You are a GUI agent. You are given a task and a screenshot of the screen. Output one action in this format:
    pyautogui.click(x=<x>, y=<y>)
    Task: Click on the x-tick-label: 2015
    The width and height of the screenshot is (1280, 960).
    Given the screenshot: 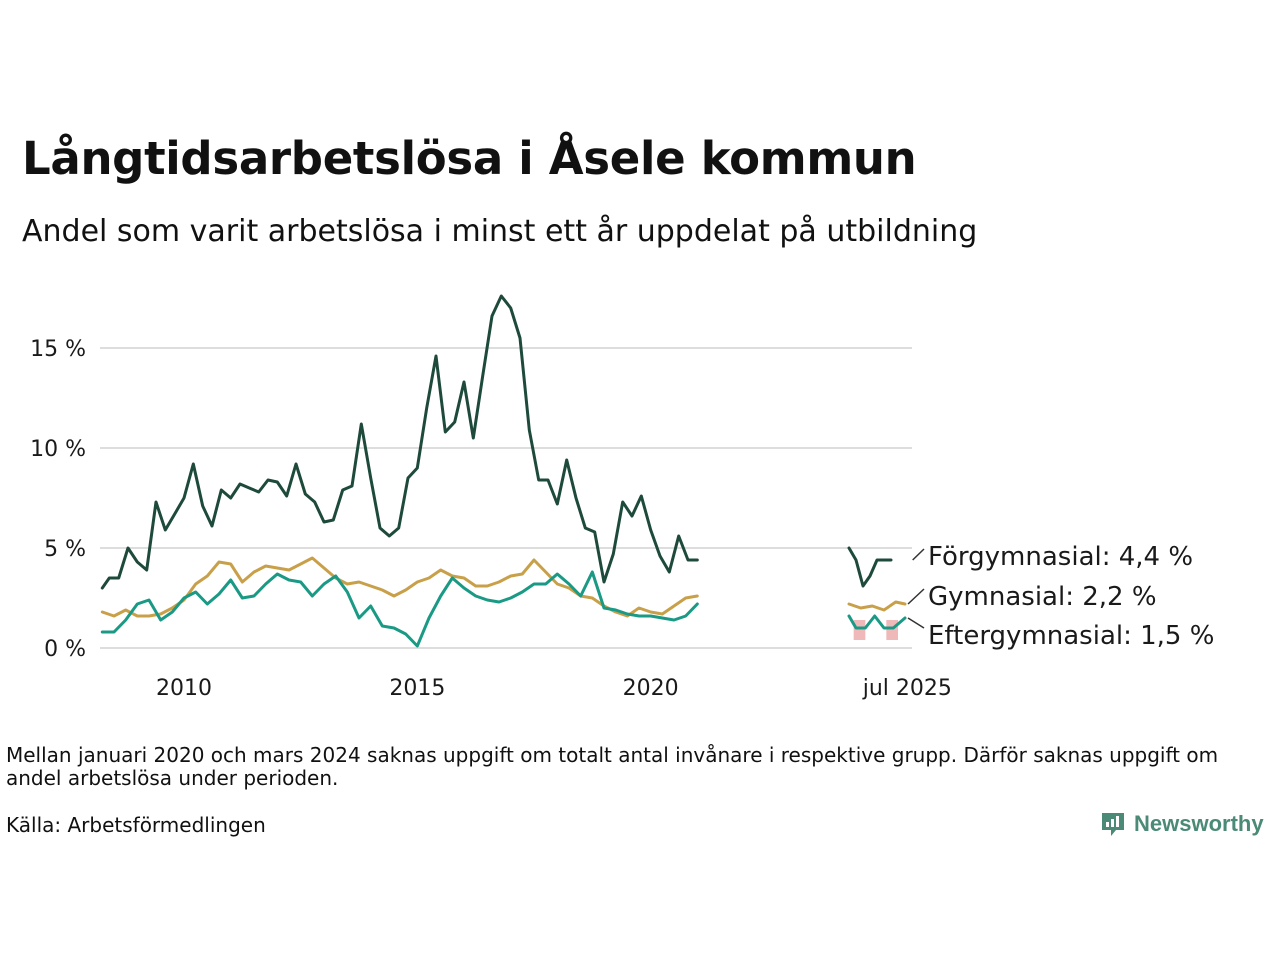 What is the action you would take?
    pyautogui.click(x=417, y=688)
    